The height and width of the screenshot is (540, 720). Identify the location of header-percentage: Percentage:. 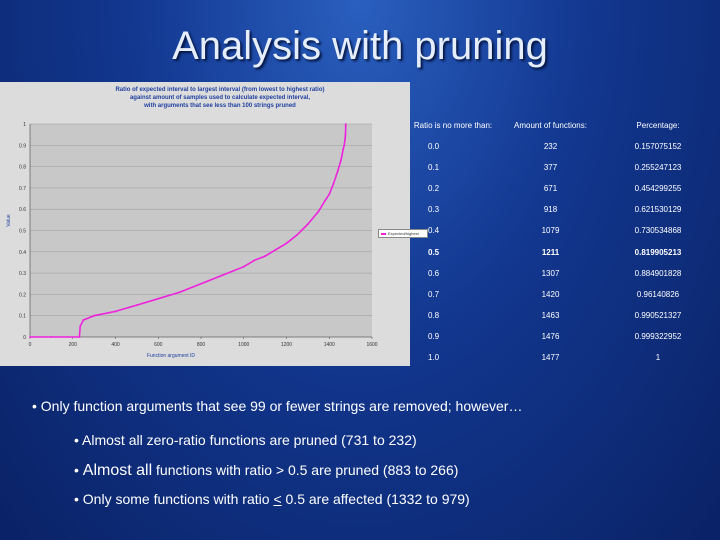
(658, 125).